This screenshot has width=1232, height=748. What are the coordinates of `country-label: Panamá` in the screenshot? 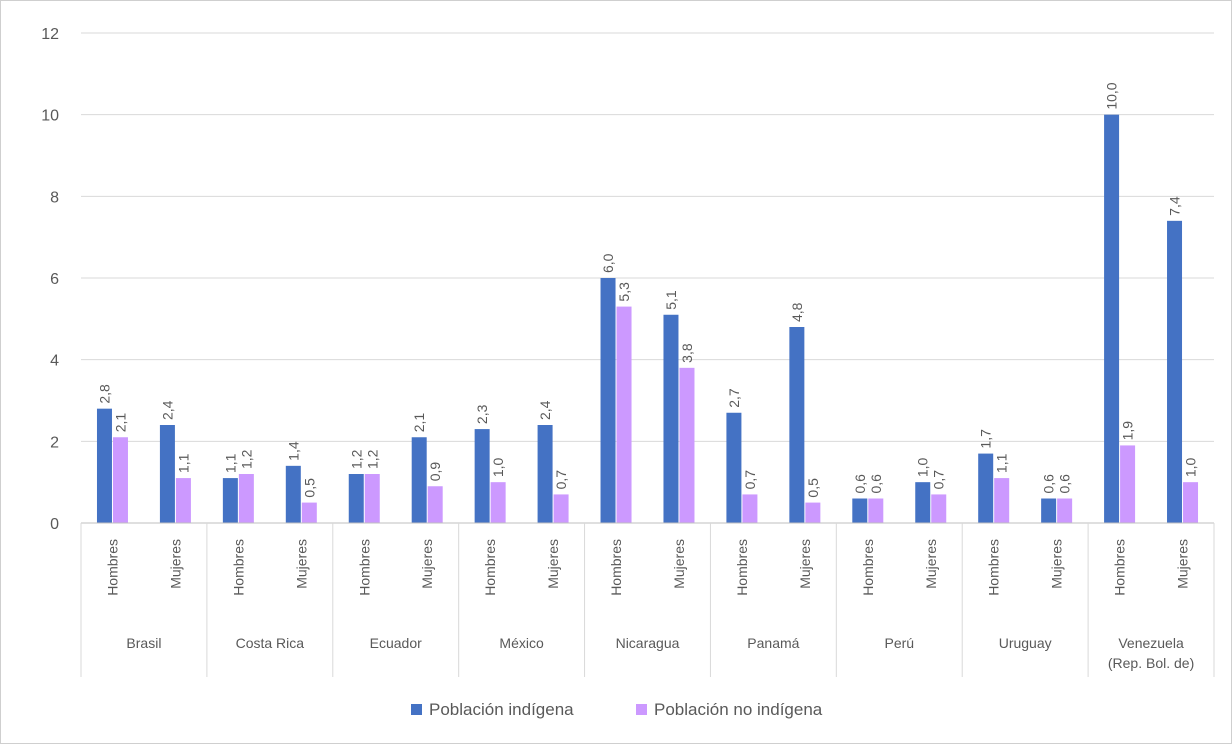 It's located at (773, 643).